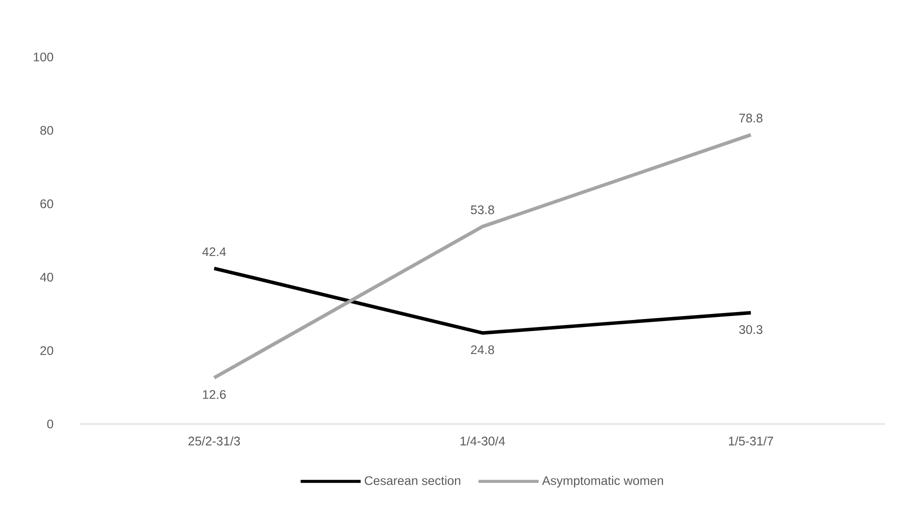 The width and height of the screenshot is (911, 512). I want to click on y-tick-label: 60, so click(47, 203).